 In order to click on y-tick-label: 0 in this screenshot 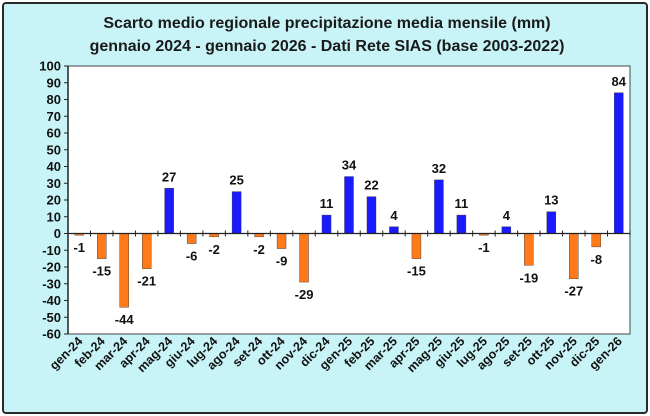, I will do `click(57, 233)`.